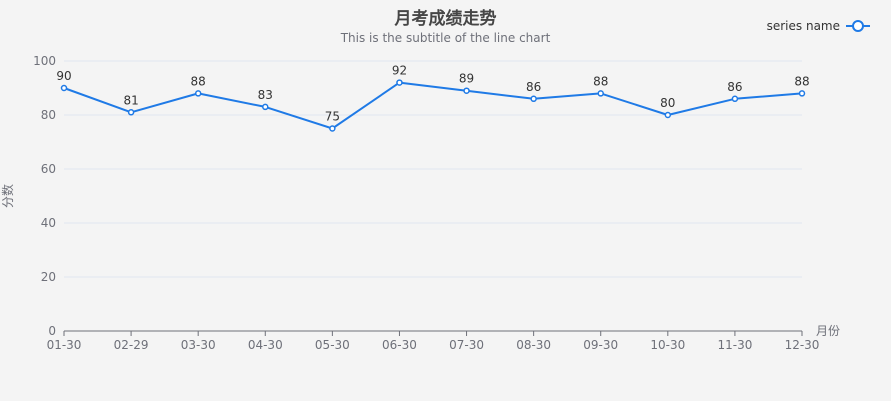  I want to click on data-label: 89, so click(466, 79).